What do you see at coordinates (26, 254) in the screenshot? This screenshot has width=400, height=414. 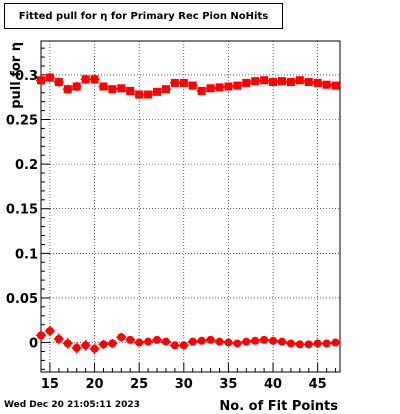 I see `y-tick-label: 0.1` at bounding box center [26, 254].